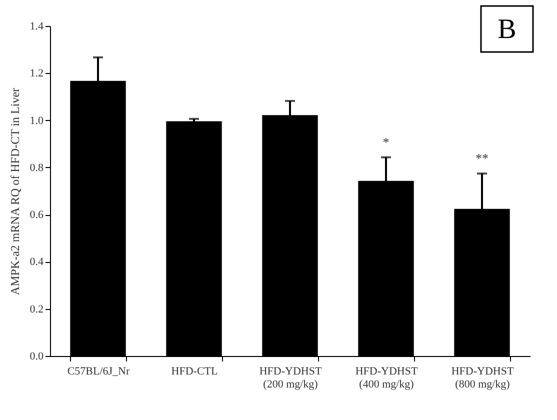 This screenshot has height=420, width=557. Describe the element at coordinates (37, 262) in the screenshot. I see `y-tick-label: 0.4` at that location.